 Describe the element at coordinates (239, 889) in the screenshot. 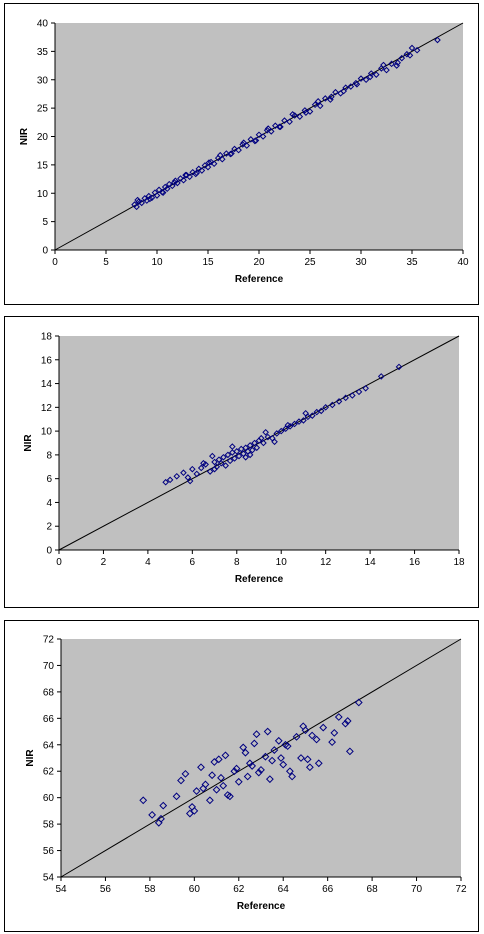

I see `x-tick-label: 62` at that location.